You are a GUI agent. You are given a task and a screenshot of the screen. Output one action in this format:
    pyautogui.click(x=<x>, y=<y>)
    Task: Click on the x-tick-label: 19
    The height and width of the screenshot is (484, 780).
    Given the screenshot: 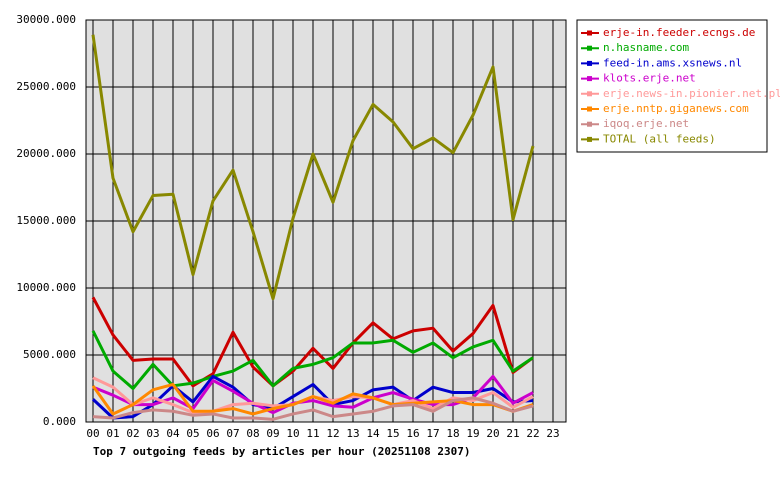 What is the action you would take?
    pyautogui.click(x=472, y=433)
    